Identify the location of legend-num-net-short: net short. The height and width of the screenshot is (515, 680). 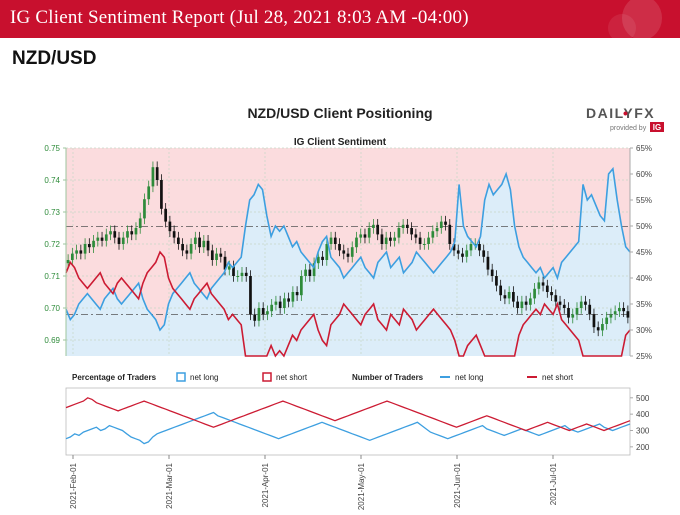
(558, 377).